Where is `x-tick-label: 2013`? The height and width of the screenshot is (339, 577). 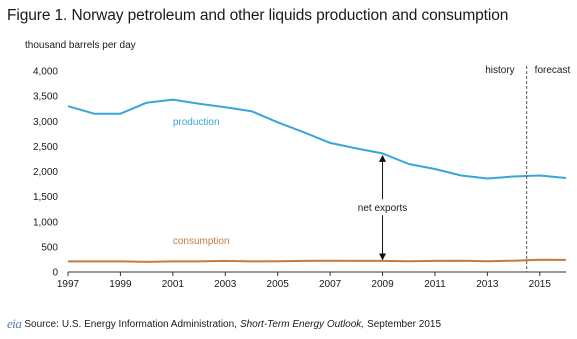
x-tick-label: 2013 is located at coordinates (487, 284).